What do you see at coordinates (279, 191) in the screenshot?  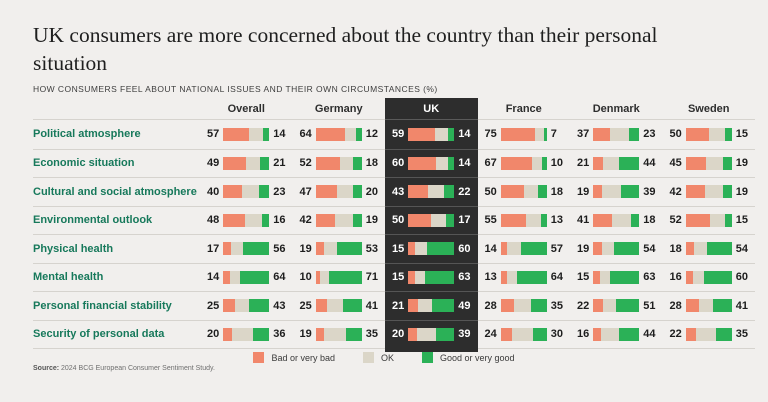 I see `good-value: 23` at bounding box center [279, 191].